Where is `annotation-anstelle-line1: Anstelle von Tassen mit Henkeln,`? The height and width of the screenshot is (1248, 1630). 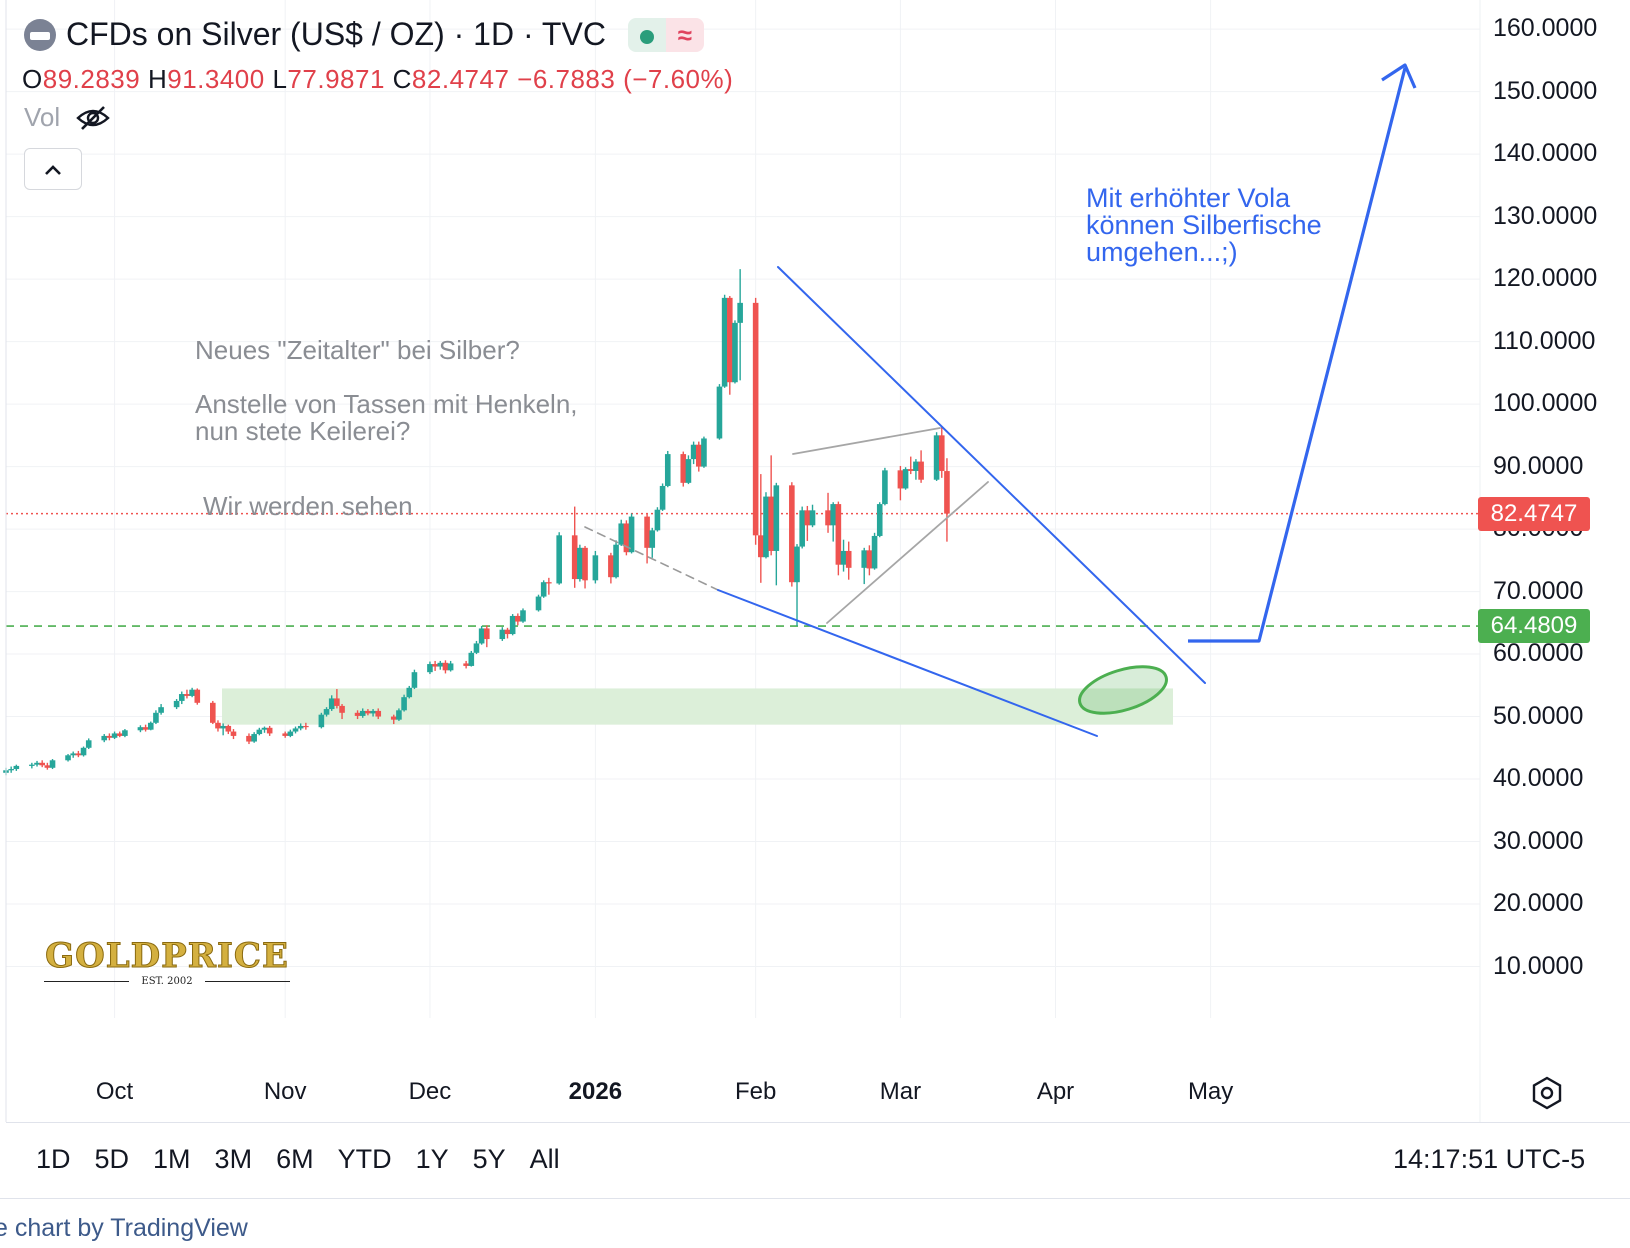
annotation-anstelle-line1: Anstelle von Tassen mit Henkeln, is located at coordinates (386, 404).